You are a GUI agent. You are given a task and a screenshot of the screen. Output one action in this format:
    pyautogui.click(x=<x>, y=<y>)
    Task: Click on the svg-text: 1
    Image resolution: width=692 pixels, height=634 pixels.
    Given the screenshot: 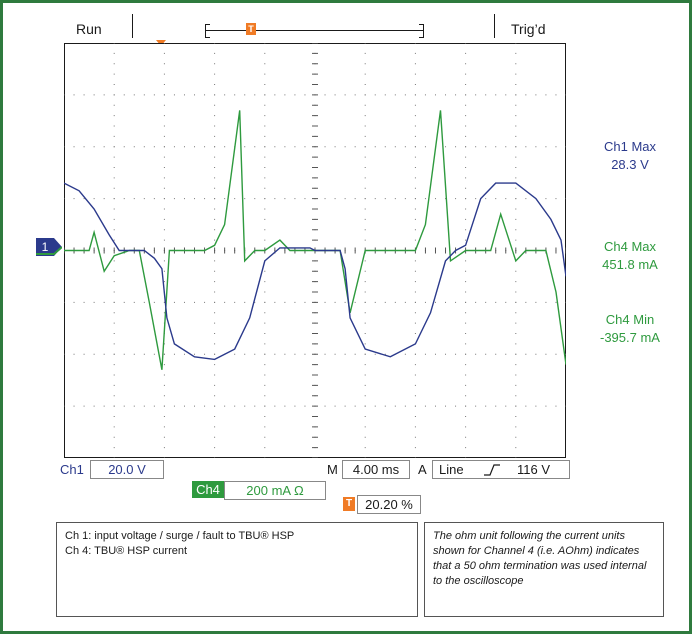 What is the action you would take?
    pyautogui.click(x=45, y=247)
    